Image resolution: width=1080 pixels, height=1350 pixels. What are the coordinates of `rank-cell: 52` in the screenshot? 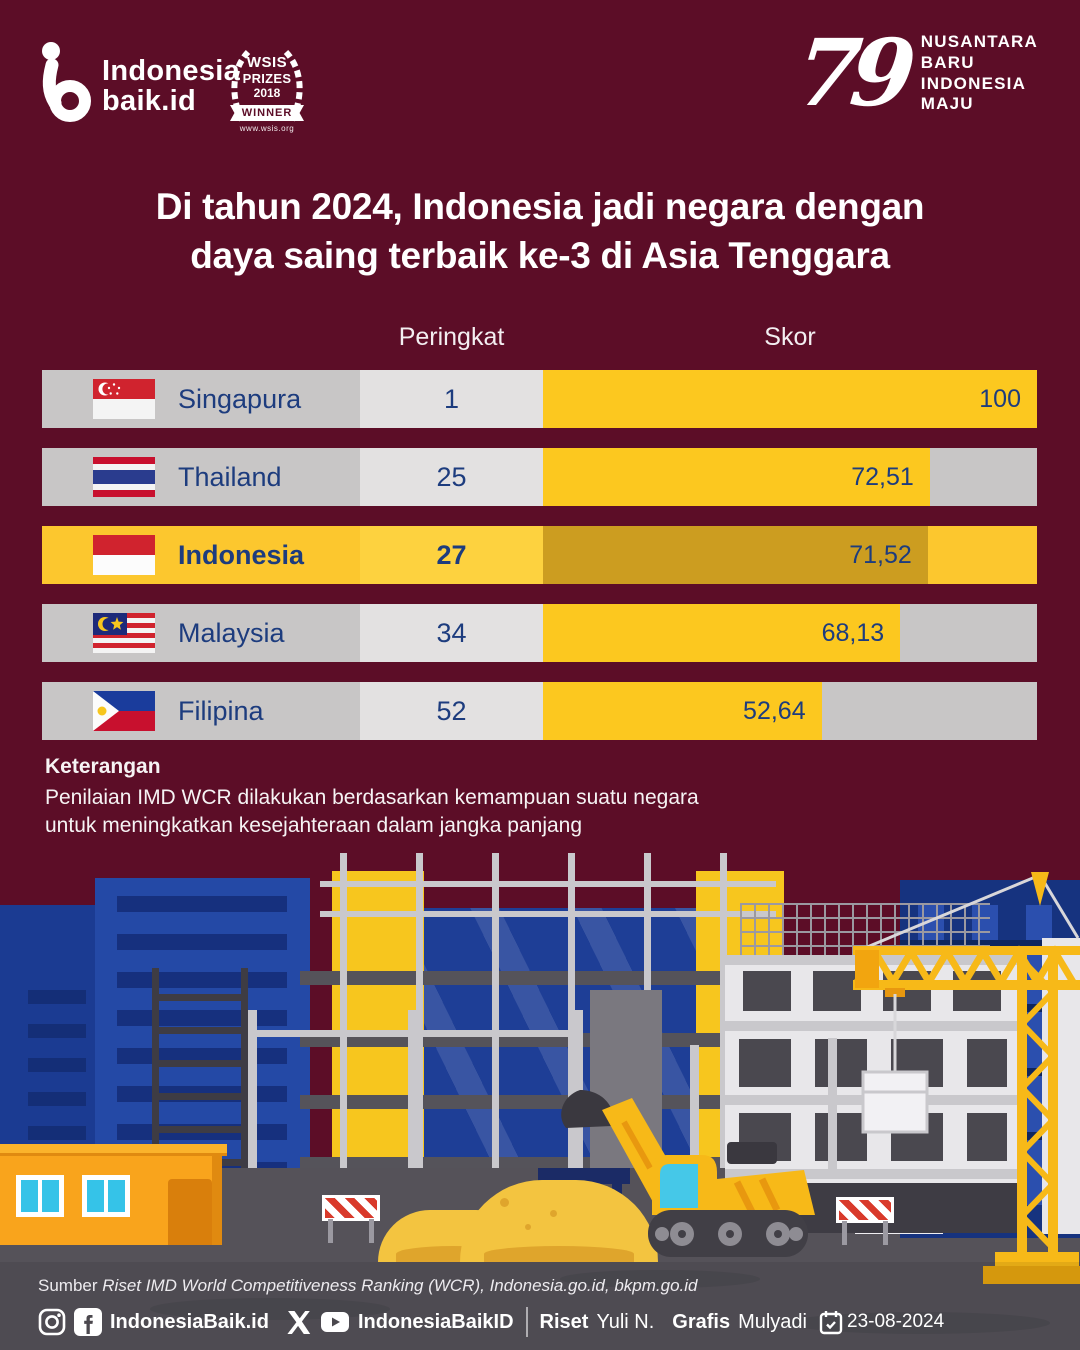 It's located at (451, 711).